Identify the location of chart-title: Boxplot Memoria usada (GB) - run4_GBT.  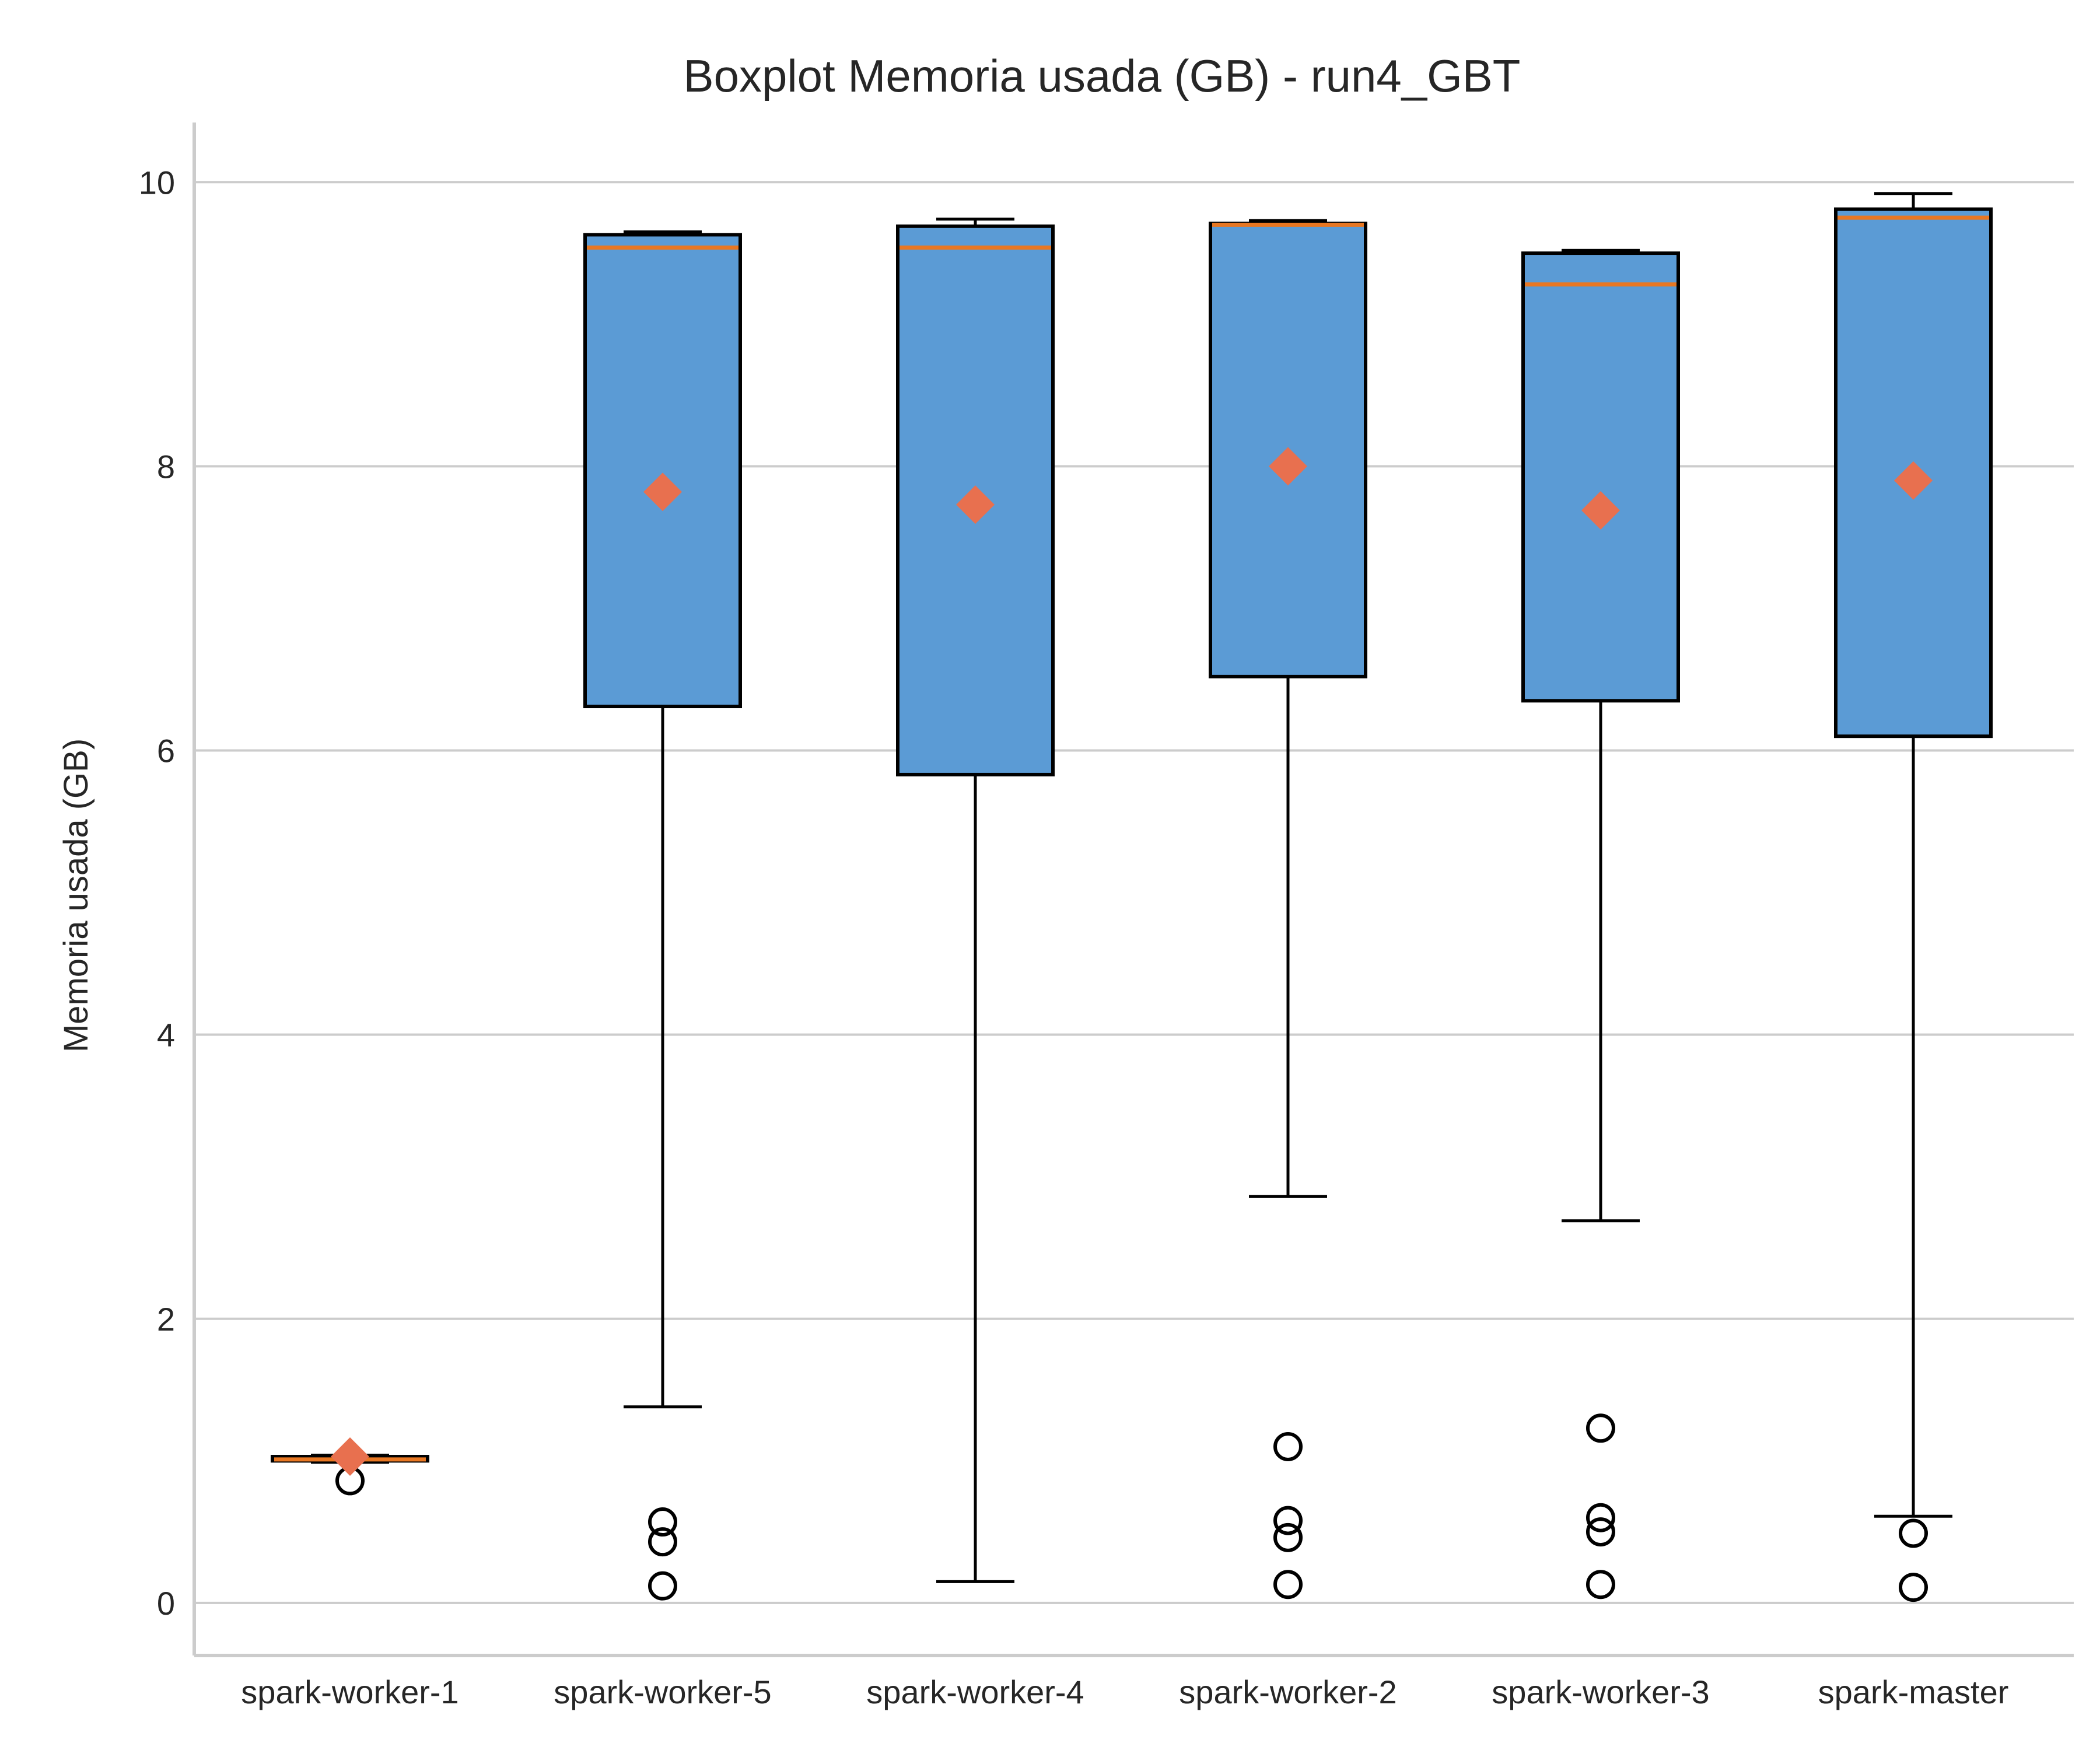
(1102, 76).